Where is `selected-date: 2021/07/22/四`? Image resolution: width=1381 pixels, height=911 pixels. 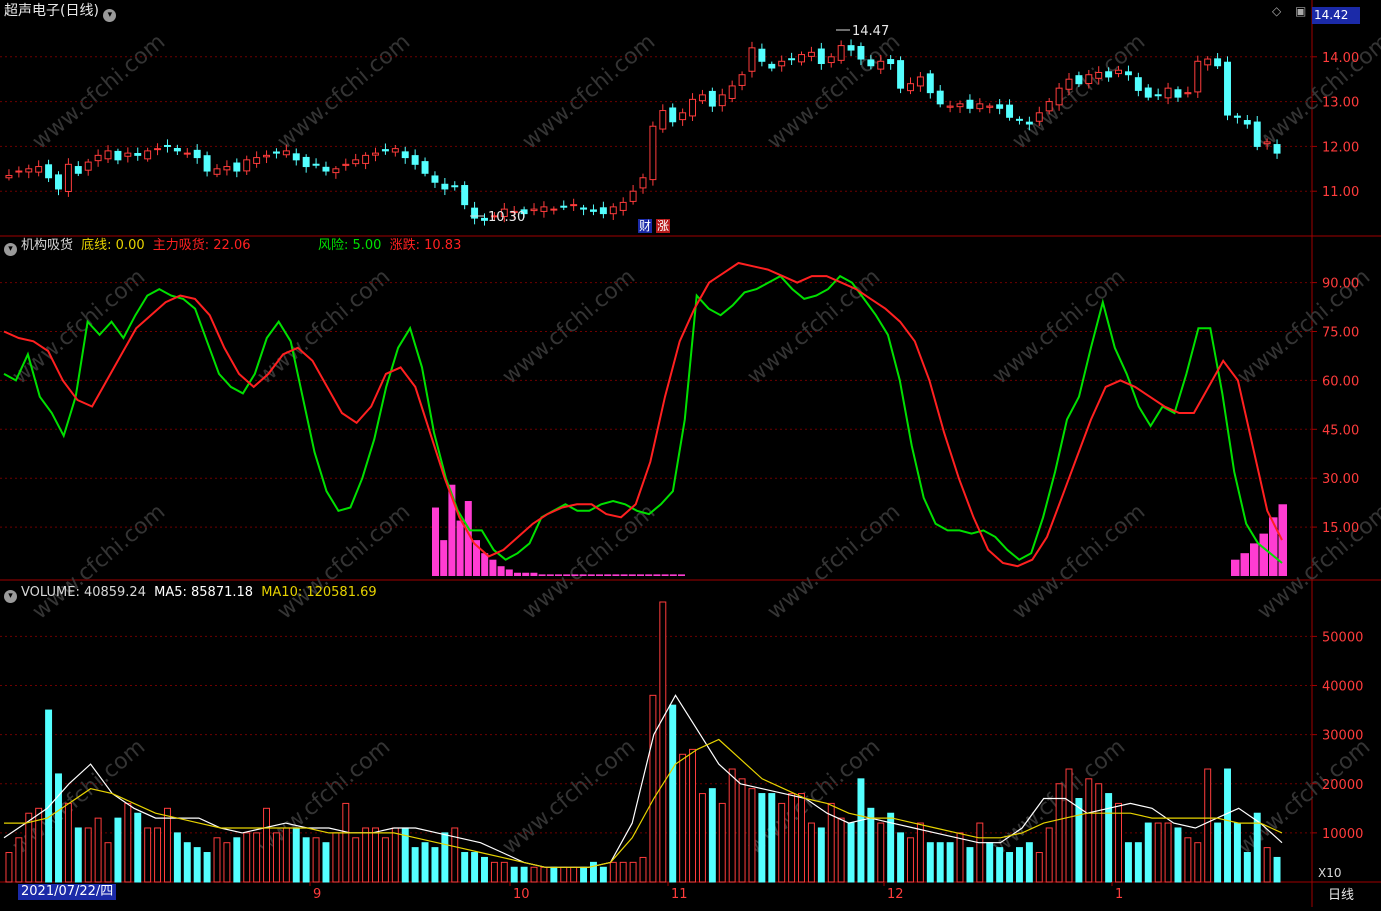
selected-date: 2021/07/22/四 is located at coordinates (67, 892).